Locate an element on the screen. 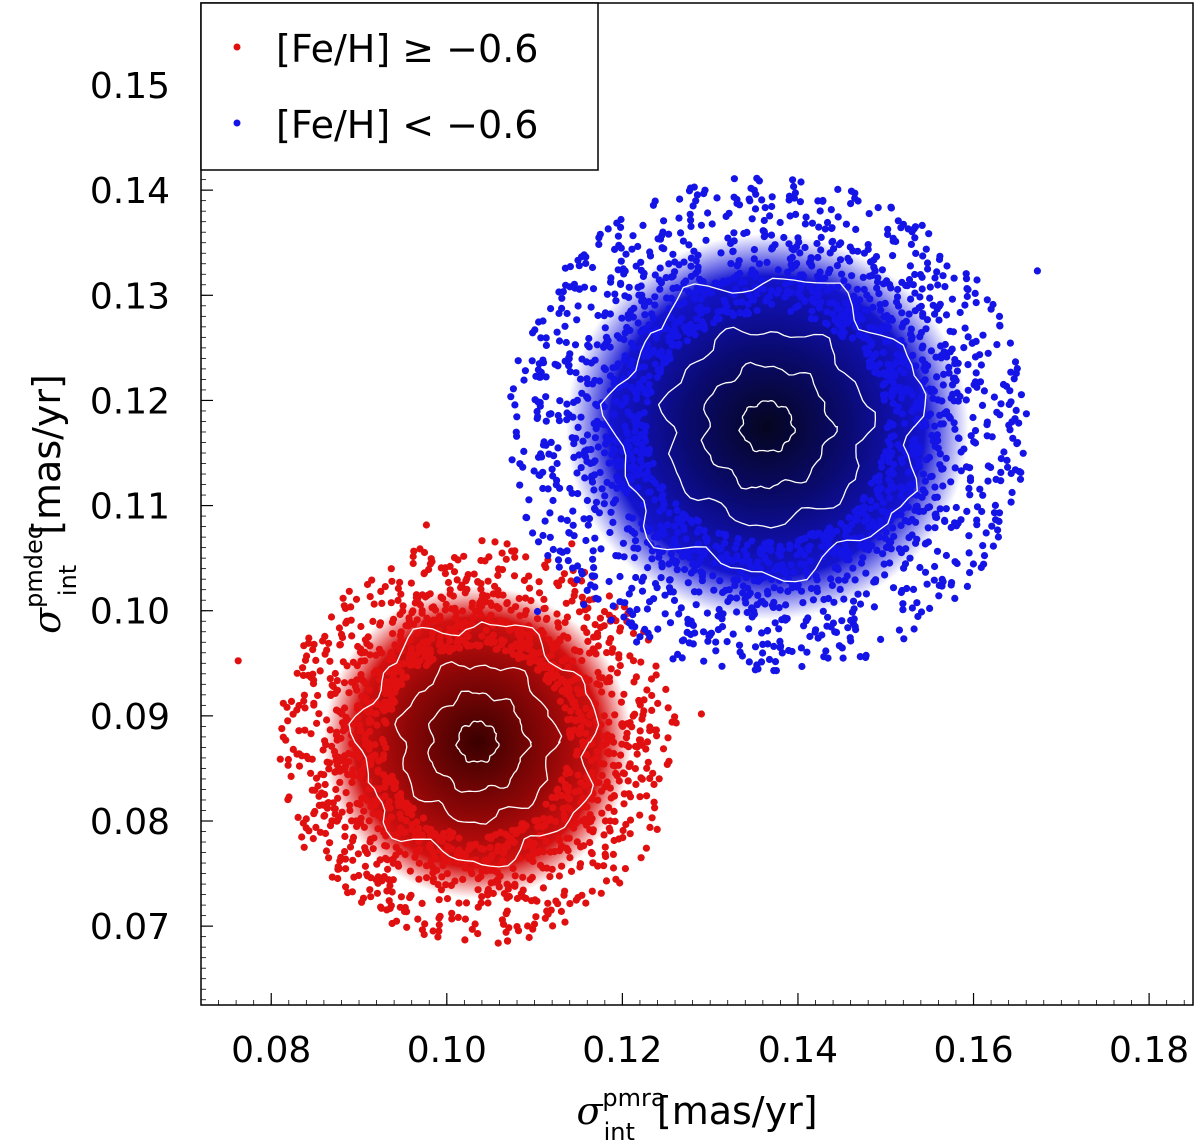 The width and height of the screenshot is (1200, 1142). y-tick-label: 0.09 is located at coordinates (130, 717).